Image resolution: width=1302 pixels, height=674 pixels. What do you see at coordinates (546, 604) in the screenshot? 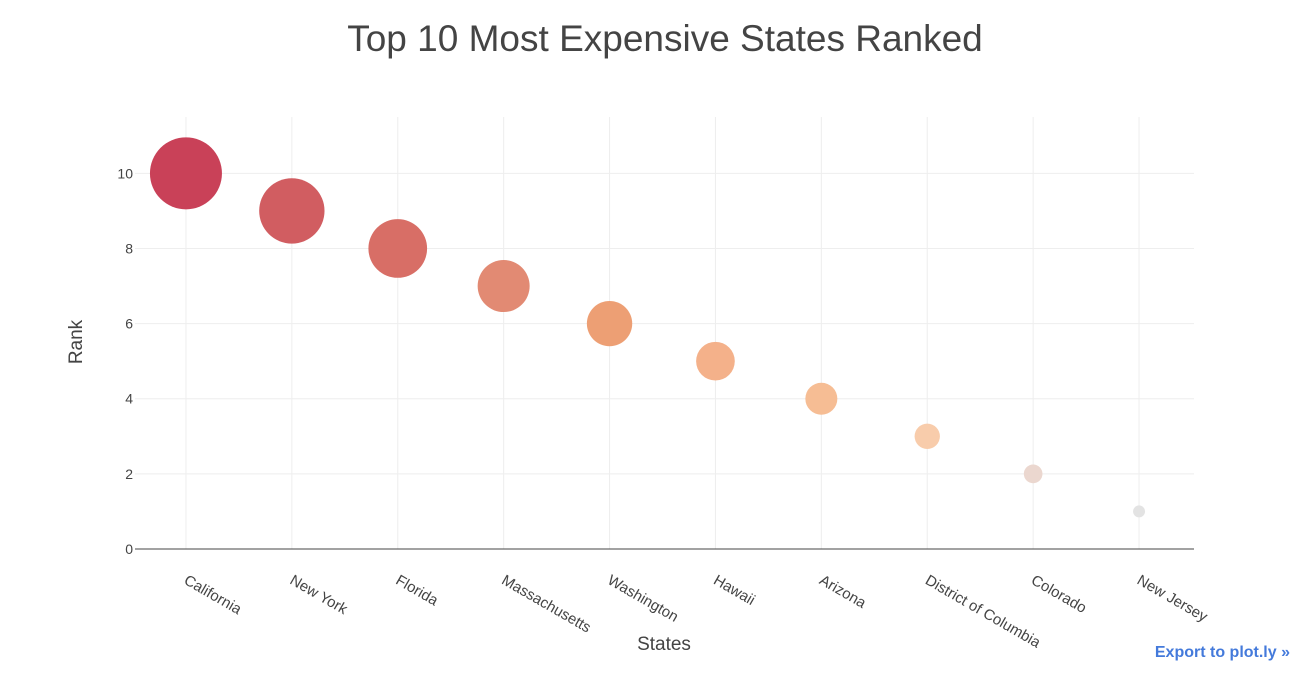
I see `x-tick-label: Massachusetts` at bounding box center [546, 604].